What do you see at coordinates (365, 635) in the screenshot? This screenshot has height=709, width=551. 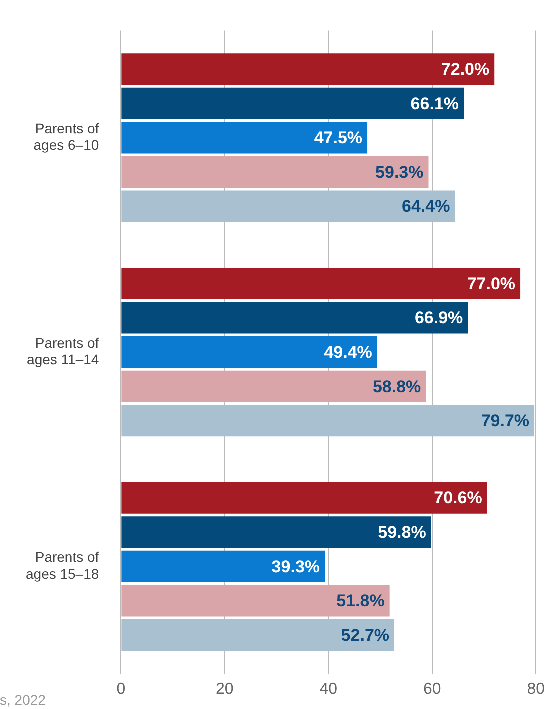 I see `data-label: 52.7%` at bounding box center [365, 635].